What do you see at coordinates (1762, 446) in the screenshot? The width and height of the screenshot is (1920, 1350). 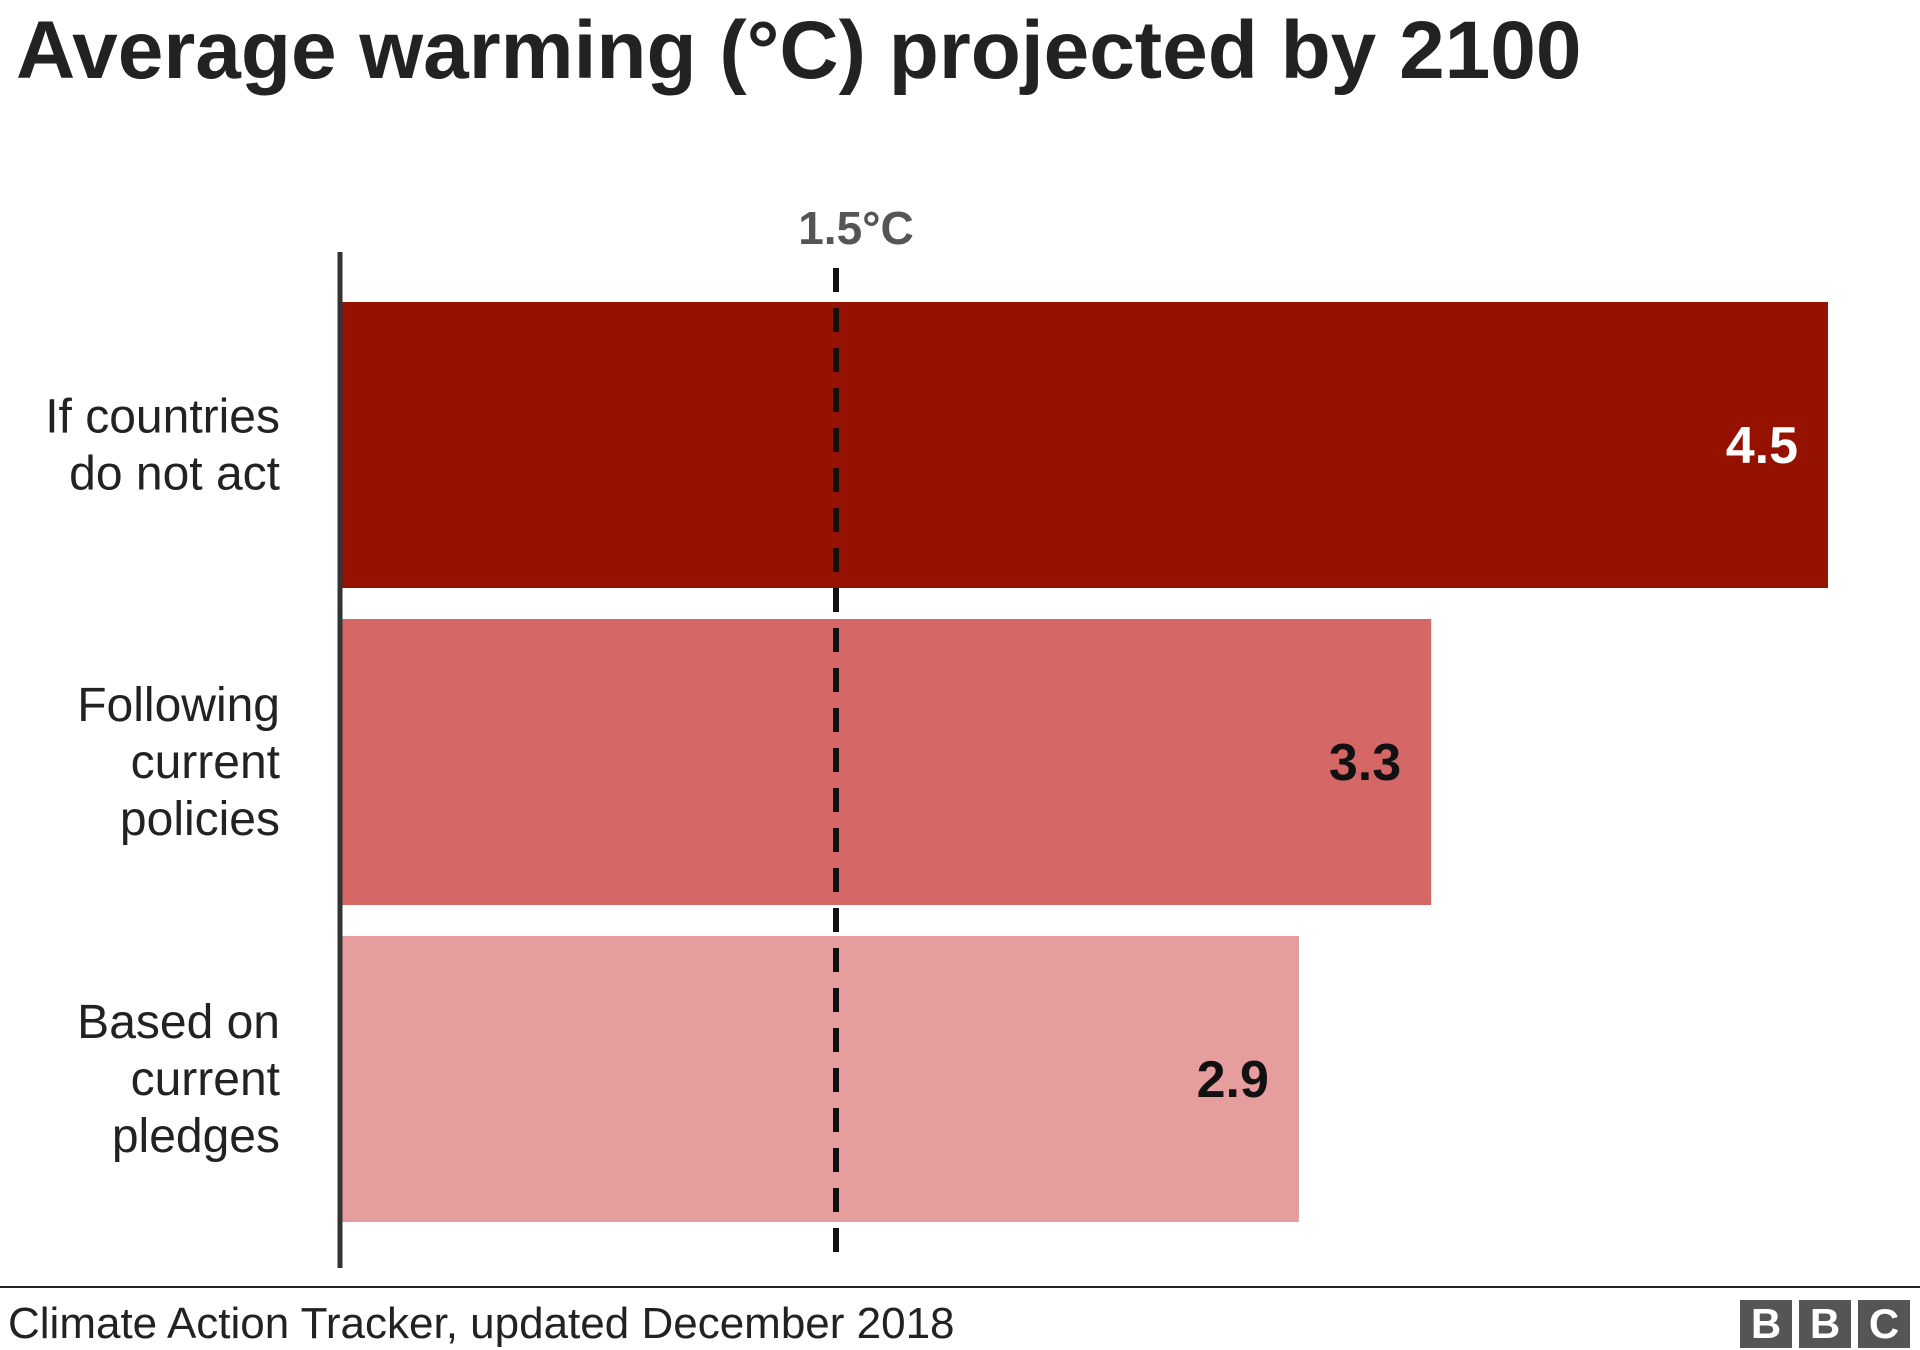 I see `value-label-1: 4.5` at bounding box center [1762, 446].